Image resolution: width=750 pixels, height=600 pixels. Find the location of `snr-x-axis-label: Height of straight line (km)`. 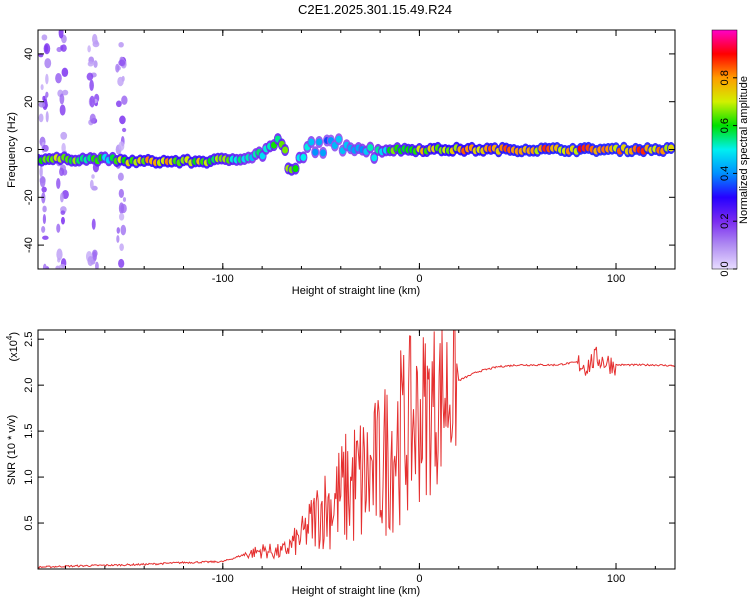

snr-x-axis-label: Height of straight line (km) is located at coordinates (356, 591).